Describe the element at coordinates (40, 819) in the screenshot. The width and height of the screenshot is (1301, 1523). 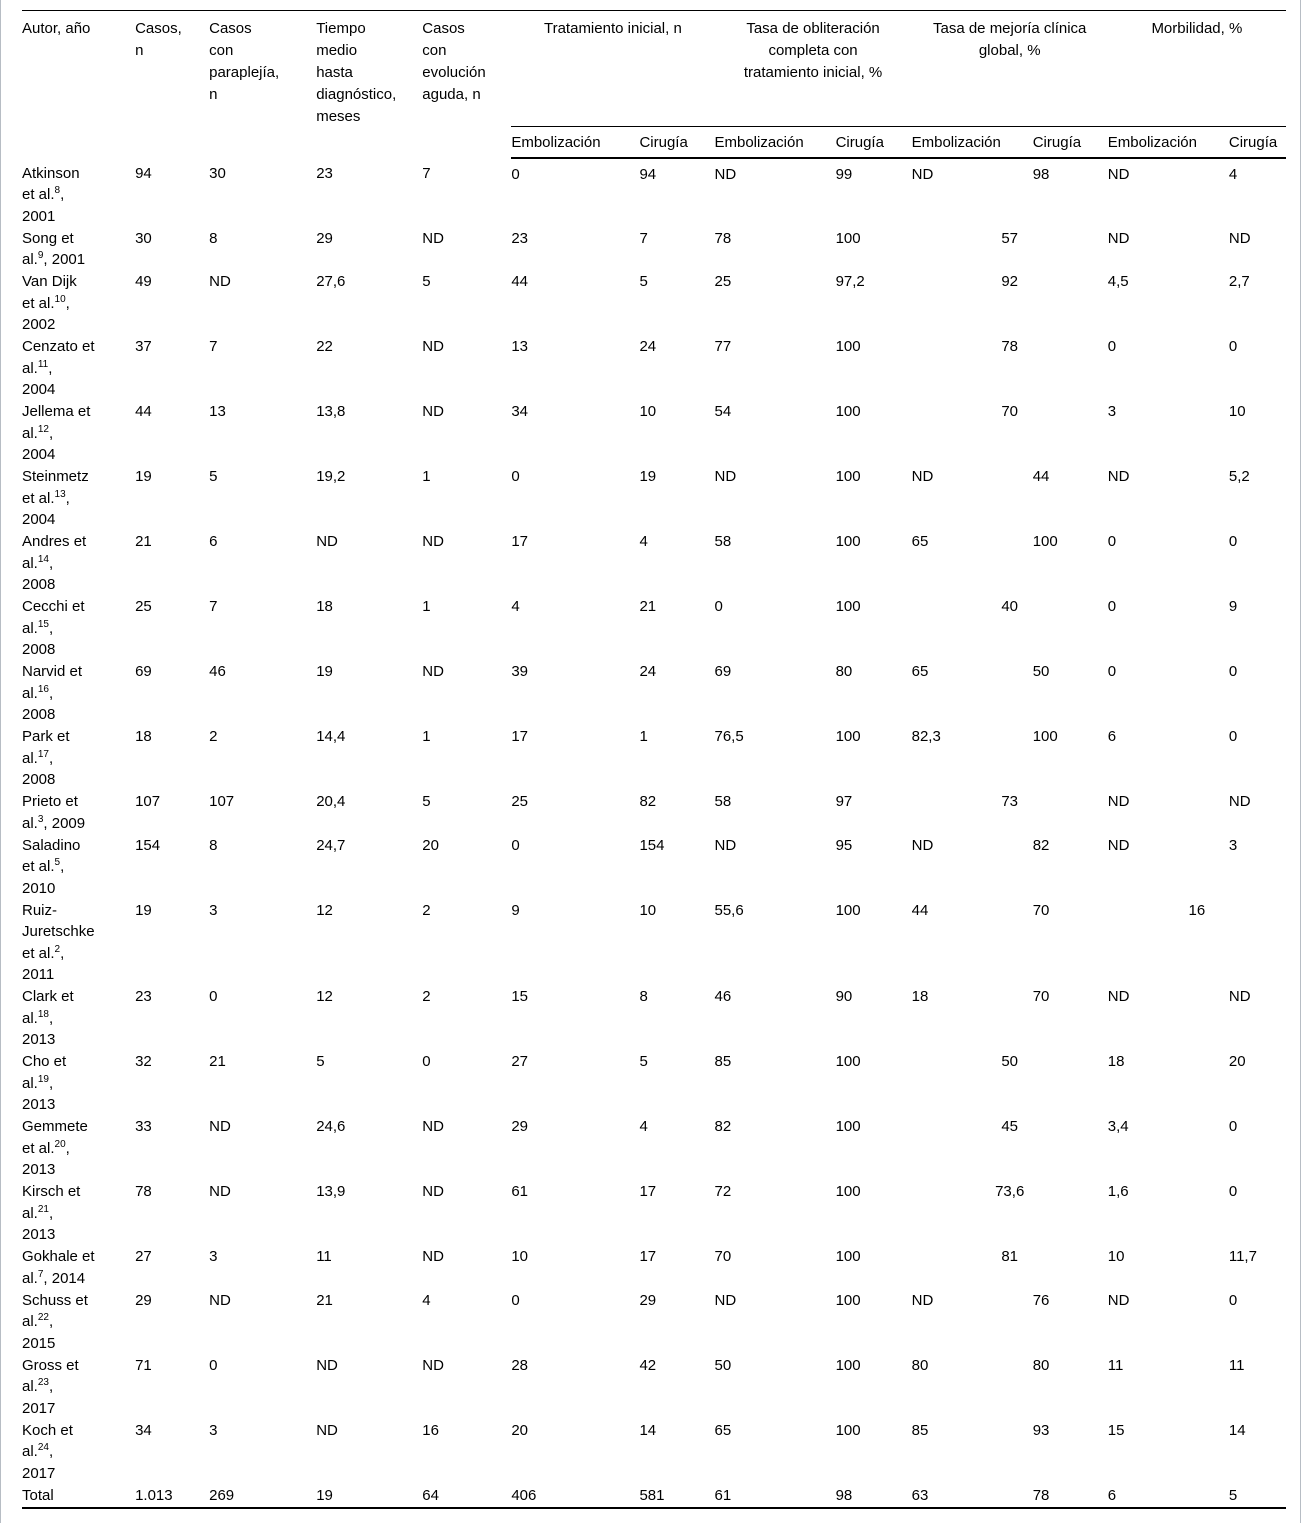
I see `reference-superscript: 3` at that location.